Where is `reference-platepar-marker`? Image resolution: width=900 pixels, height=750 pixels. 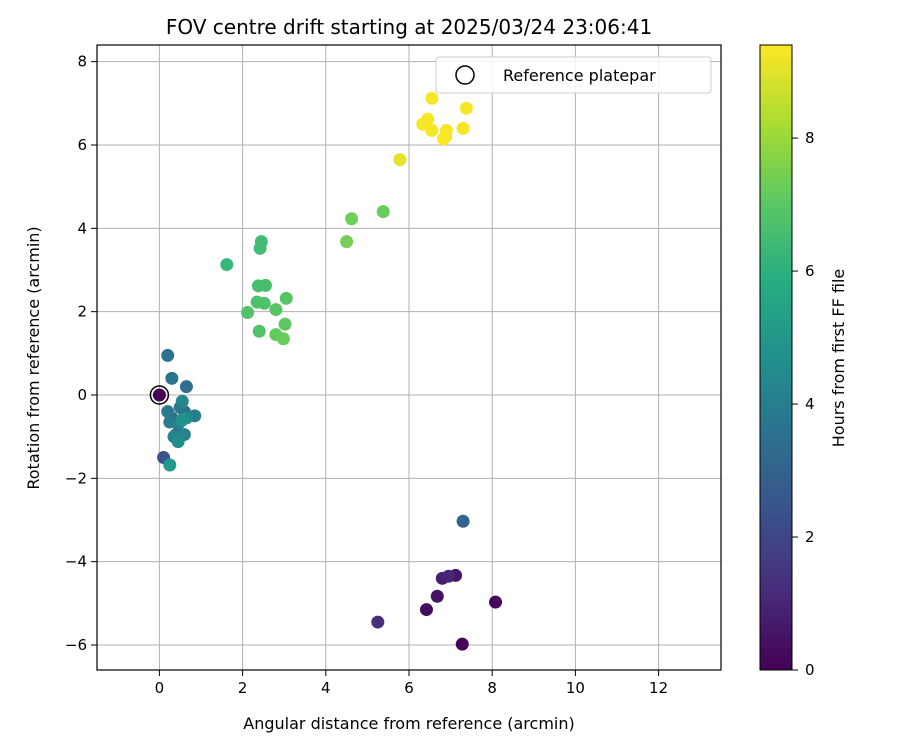 reference-platepar-marker is located at coordinates (159, 395).